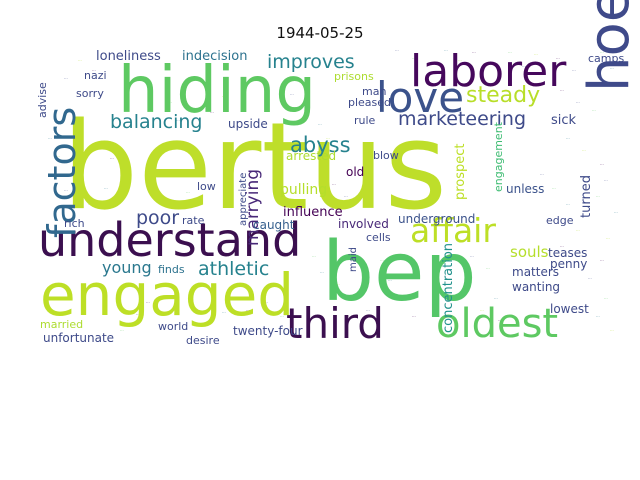  I want to click on cloud-word: marrying, so click(253, 207).